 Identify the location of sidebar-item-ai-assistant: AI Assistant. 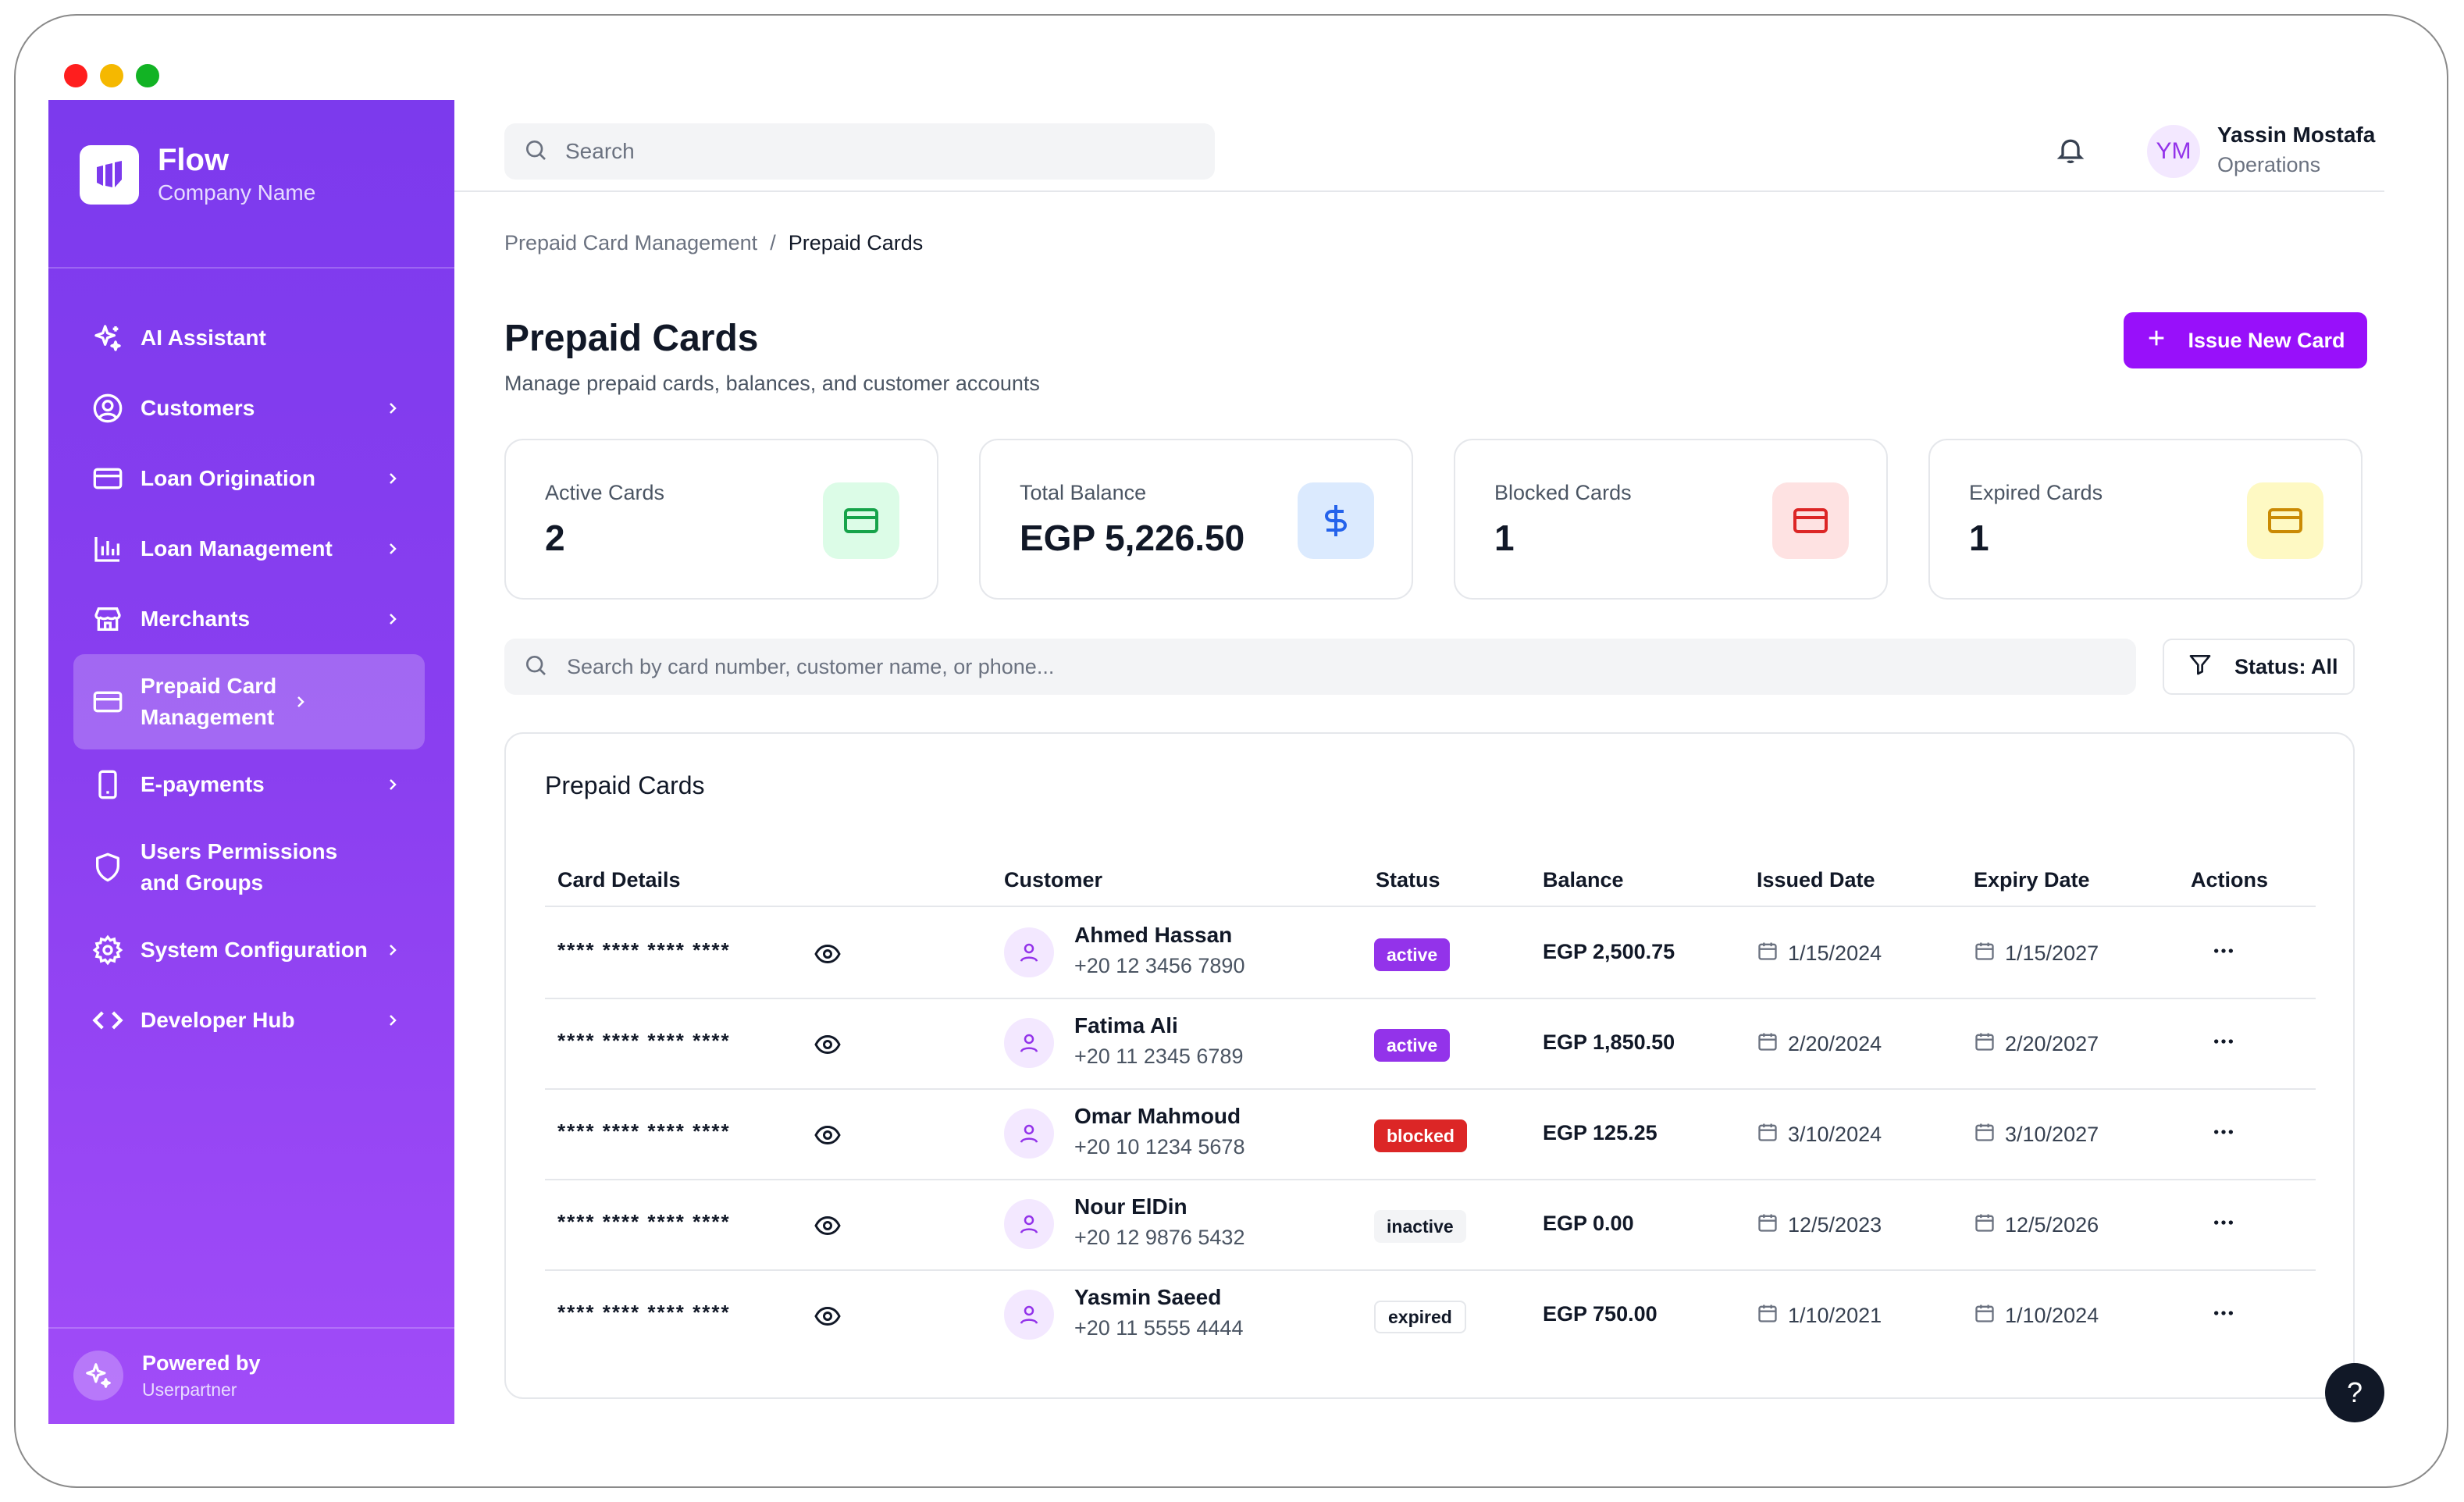
(249, 338).